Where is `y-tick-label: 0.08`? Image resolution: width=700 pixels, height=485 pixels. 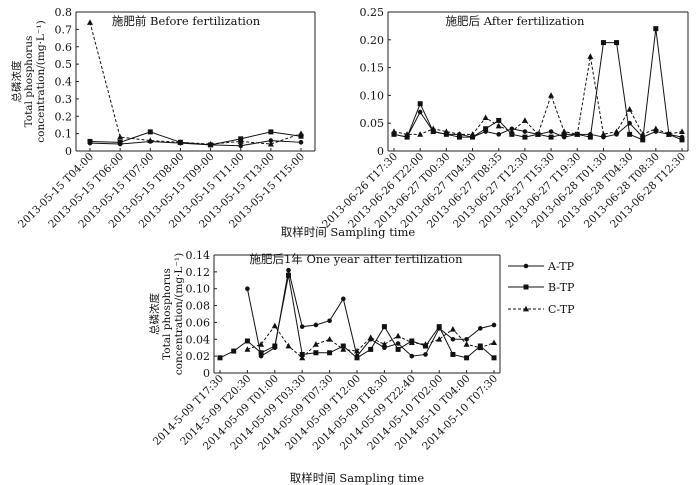
y-tick-label: 0.08 is located at coordinates (198, 306).